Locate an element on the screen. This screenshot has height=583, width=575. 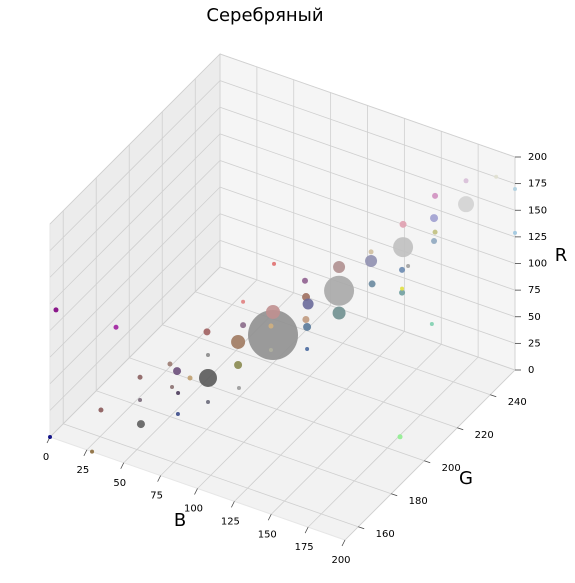
x-tick-label: 175 is located at coordinates (304, 547).